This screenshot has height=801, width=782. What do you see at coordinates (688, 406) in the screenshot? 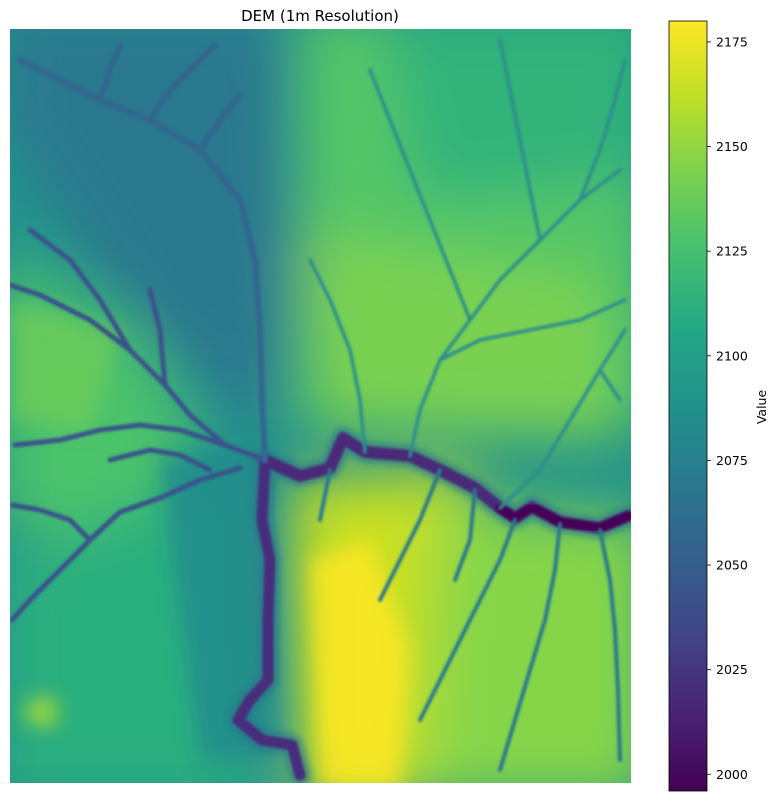
I see `colorbar-gradient` at bounding box center [688, 406].